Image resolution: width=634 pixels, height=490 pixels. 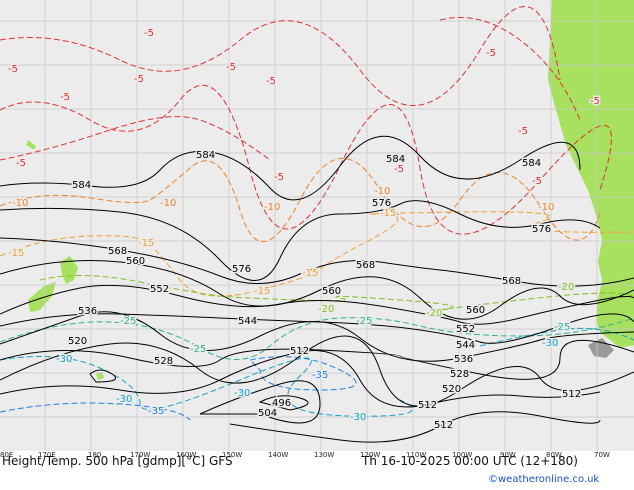 What do you see at coordinates (140, 455) in the screenshot?
I see `longitude-label: 170W` at bounding box center [140, 455].